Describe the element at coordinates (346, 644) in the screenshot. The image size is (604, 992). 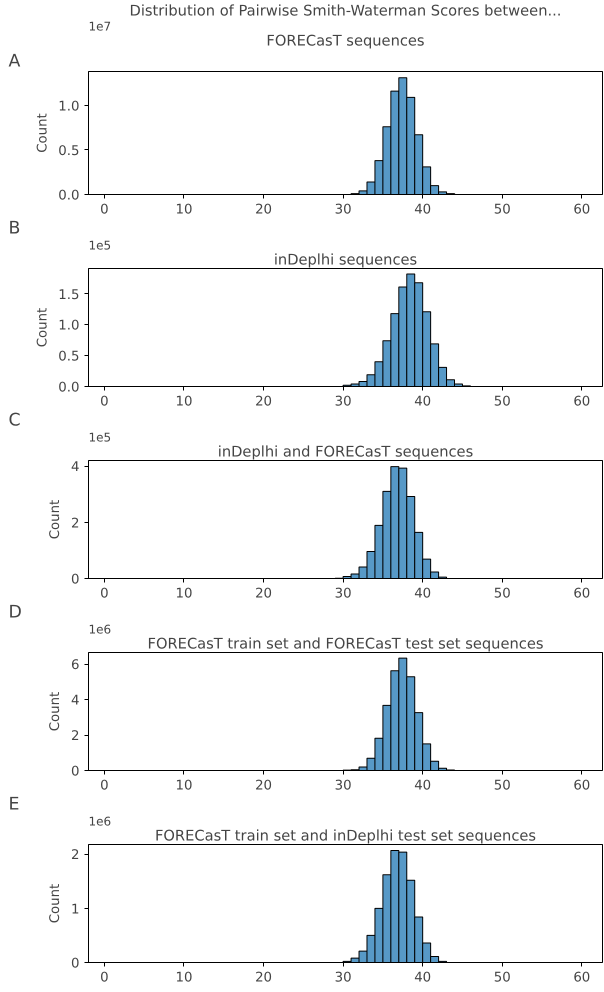
I see `chart-title: FORECasT train set and FORECasT test set sequences` at that location.